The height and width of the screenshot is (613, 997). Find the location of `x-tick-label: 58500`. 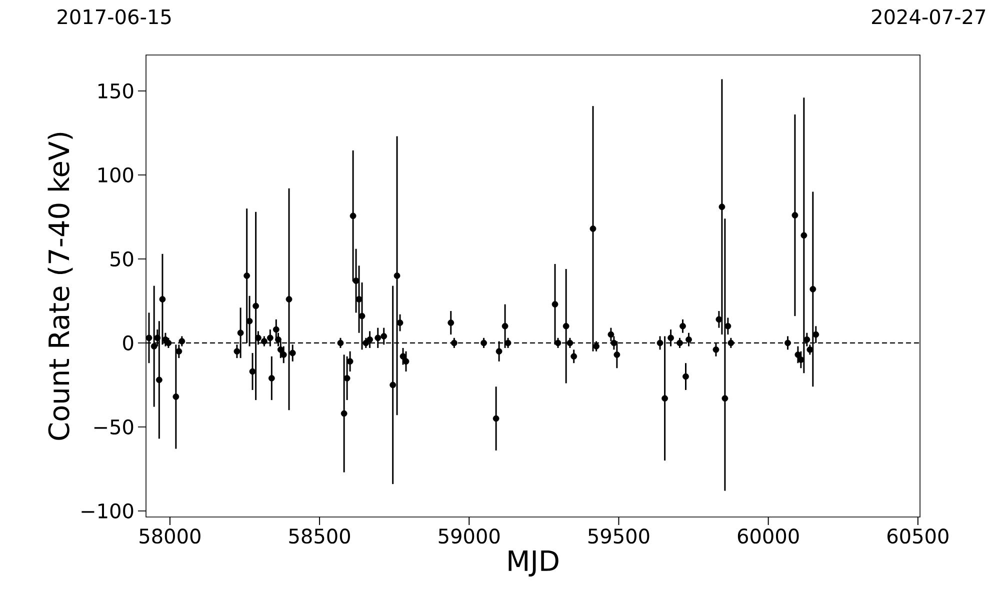

x-tick-label: 58500 is located at coordinates (319, 536).